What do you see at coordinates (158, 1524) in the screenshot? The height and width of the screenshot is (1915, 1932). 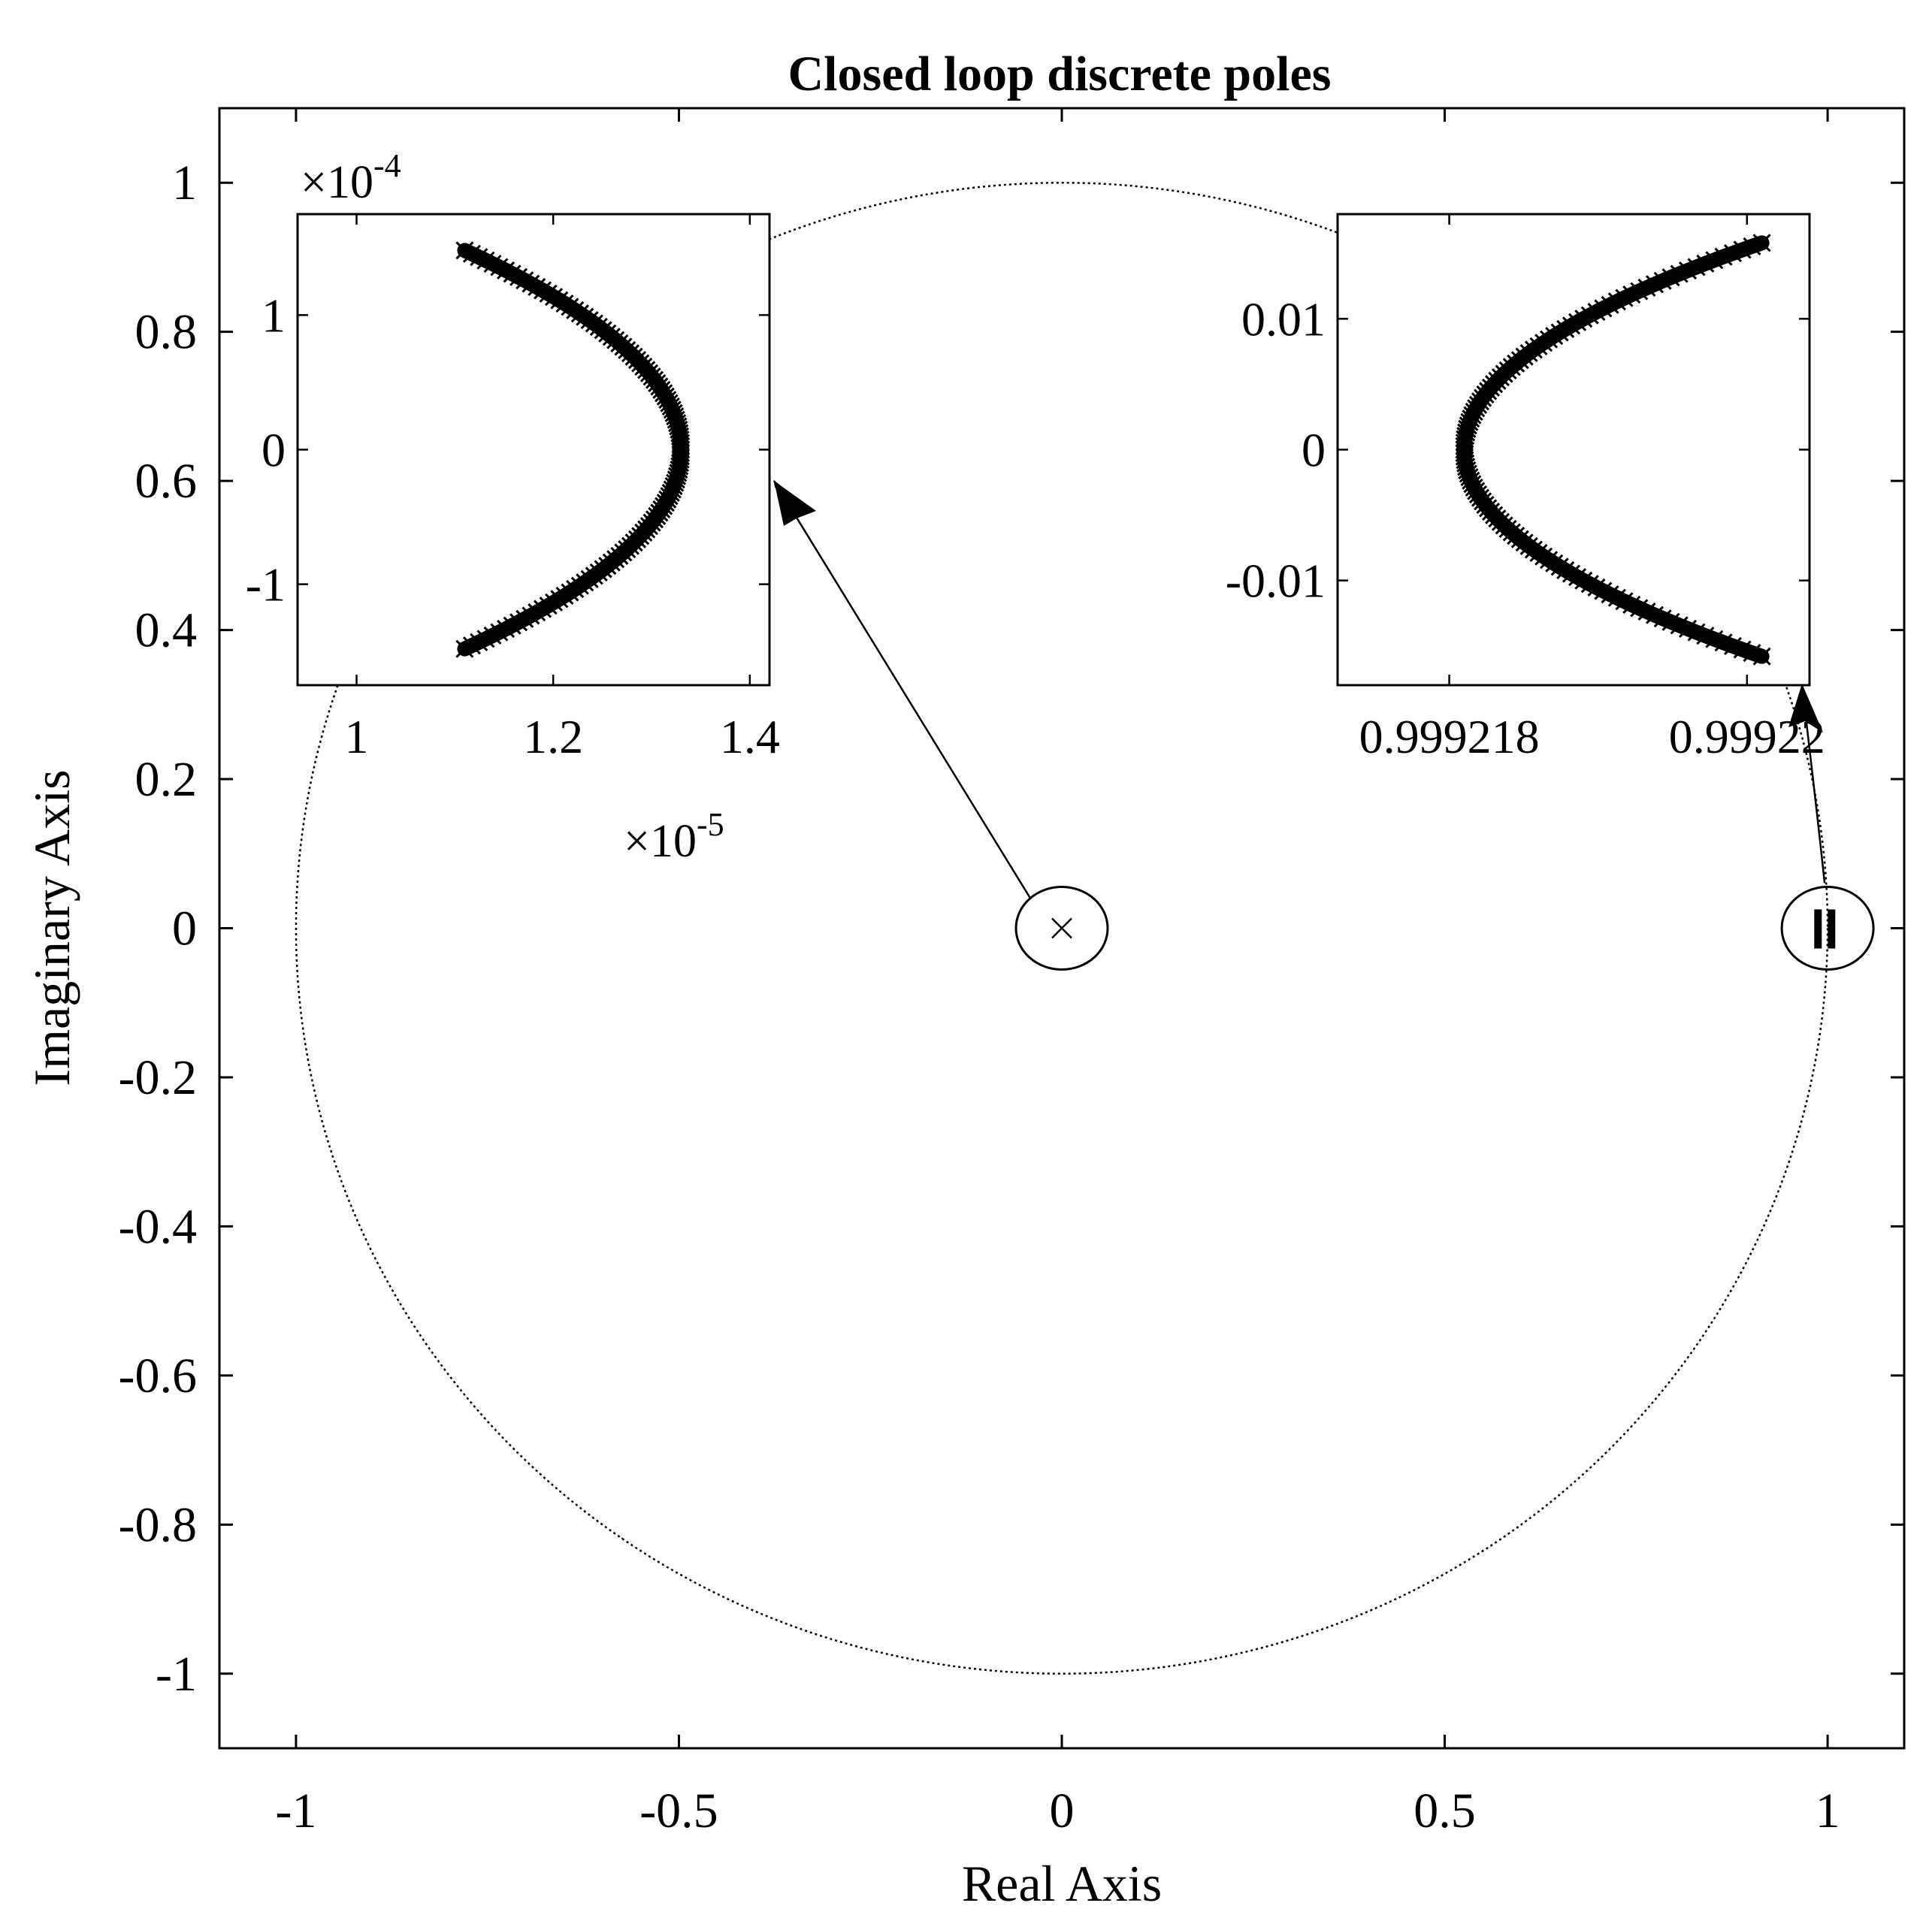 I see `y-tick-label: -0.8` at bounding box center [158, 1524].